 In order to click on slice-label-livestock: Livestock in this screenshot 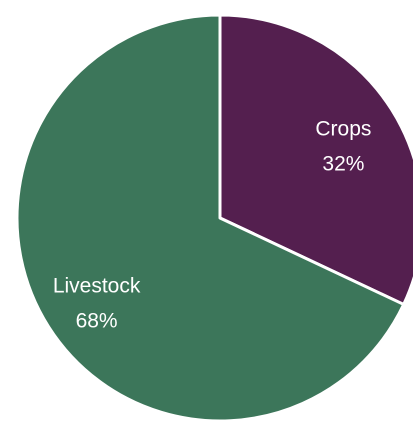, I will do `click(97, 285)`.